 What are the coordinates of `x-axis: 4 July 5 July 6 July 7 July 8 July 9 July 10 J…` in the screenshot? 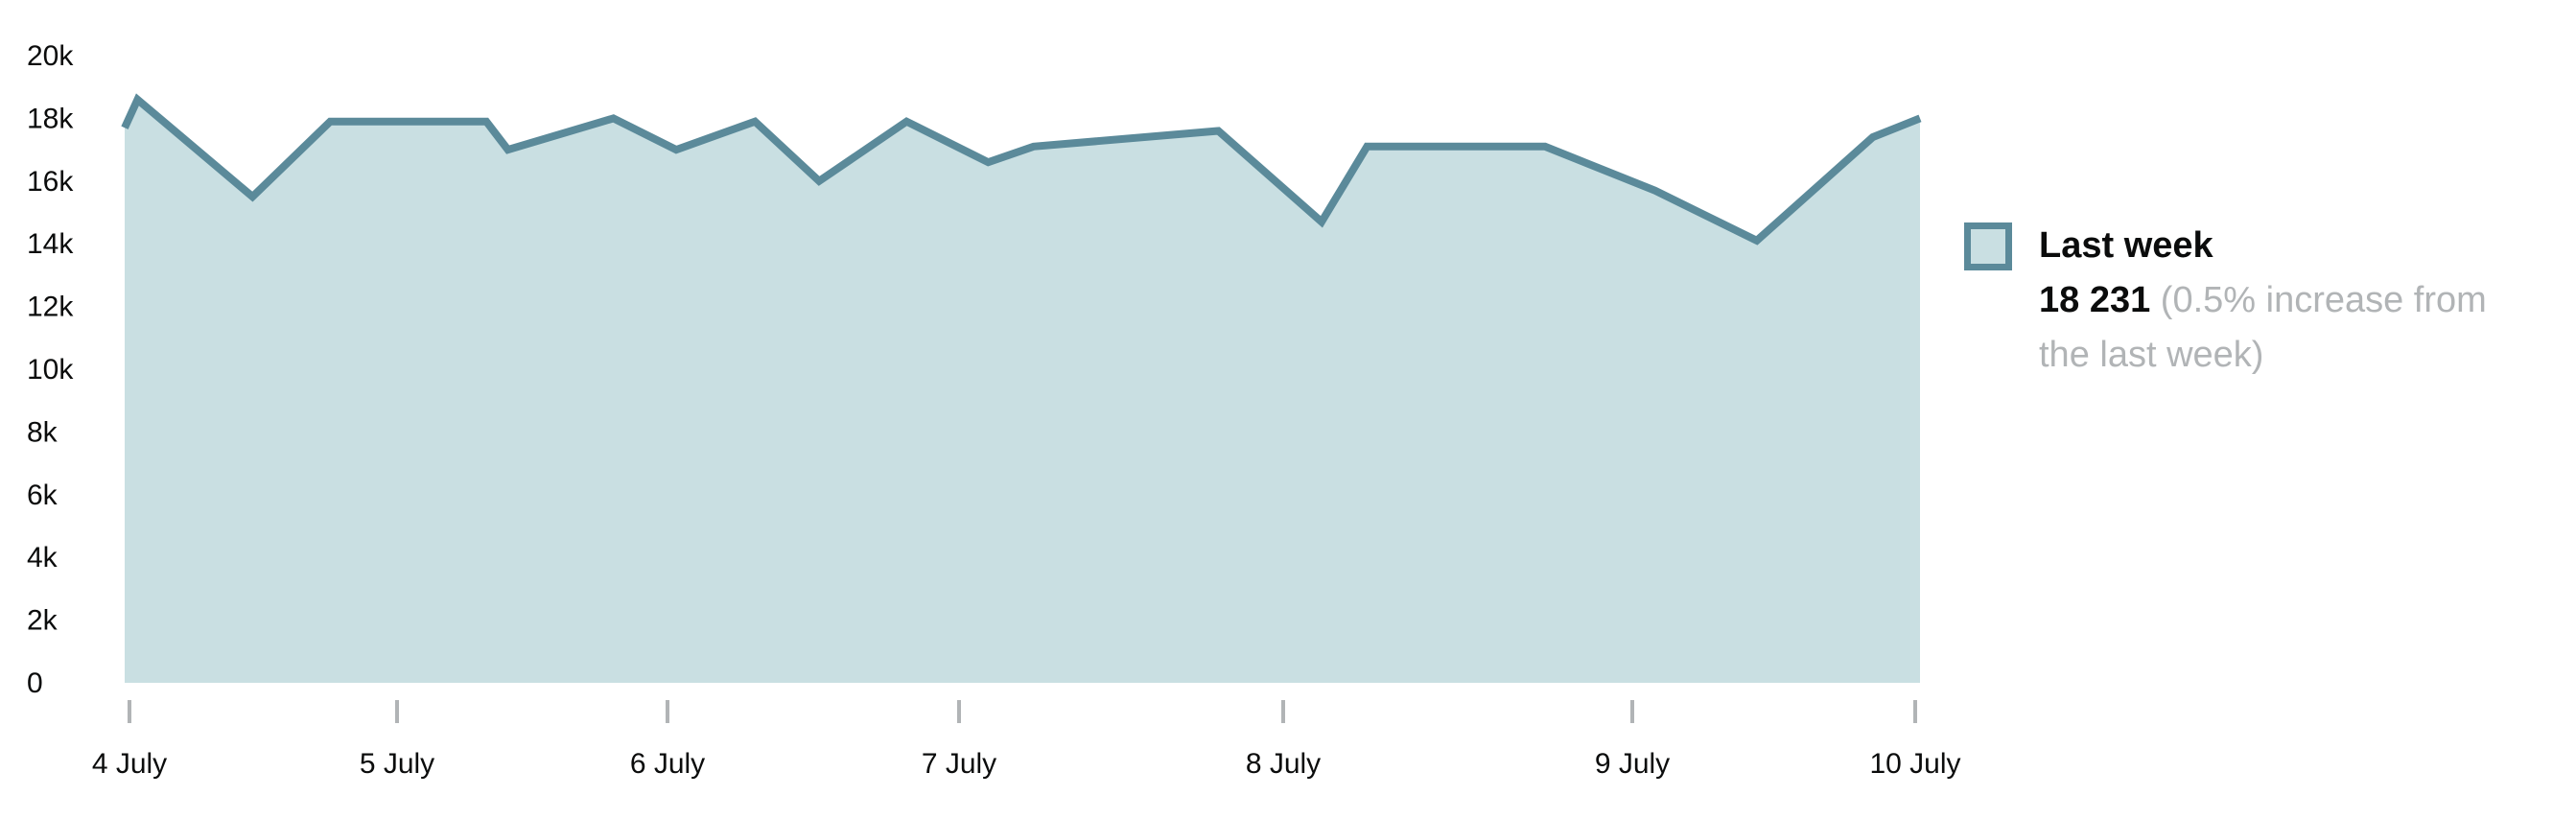 It's located at (1026, 740).